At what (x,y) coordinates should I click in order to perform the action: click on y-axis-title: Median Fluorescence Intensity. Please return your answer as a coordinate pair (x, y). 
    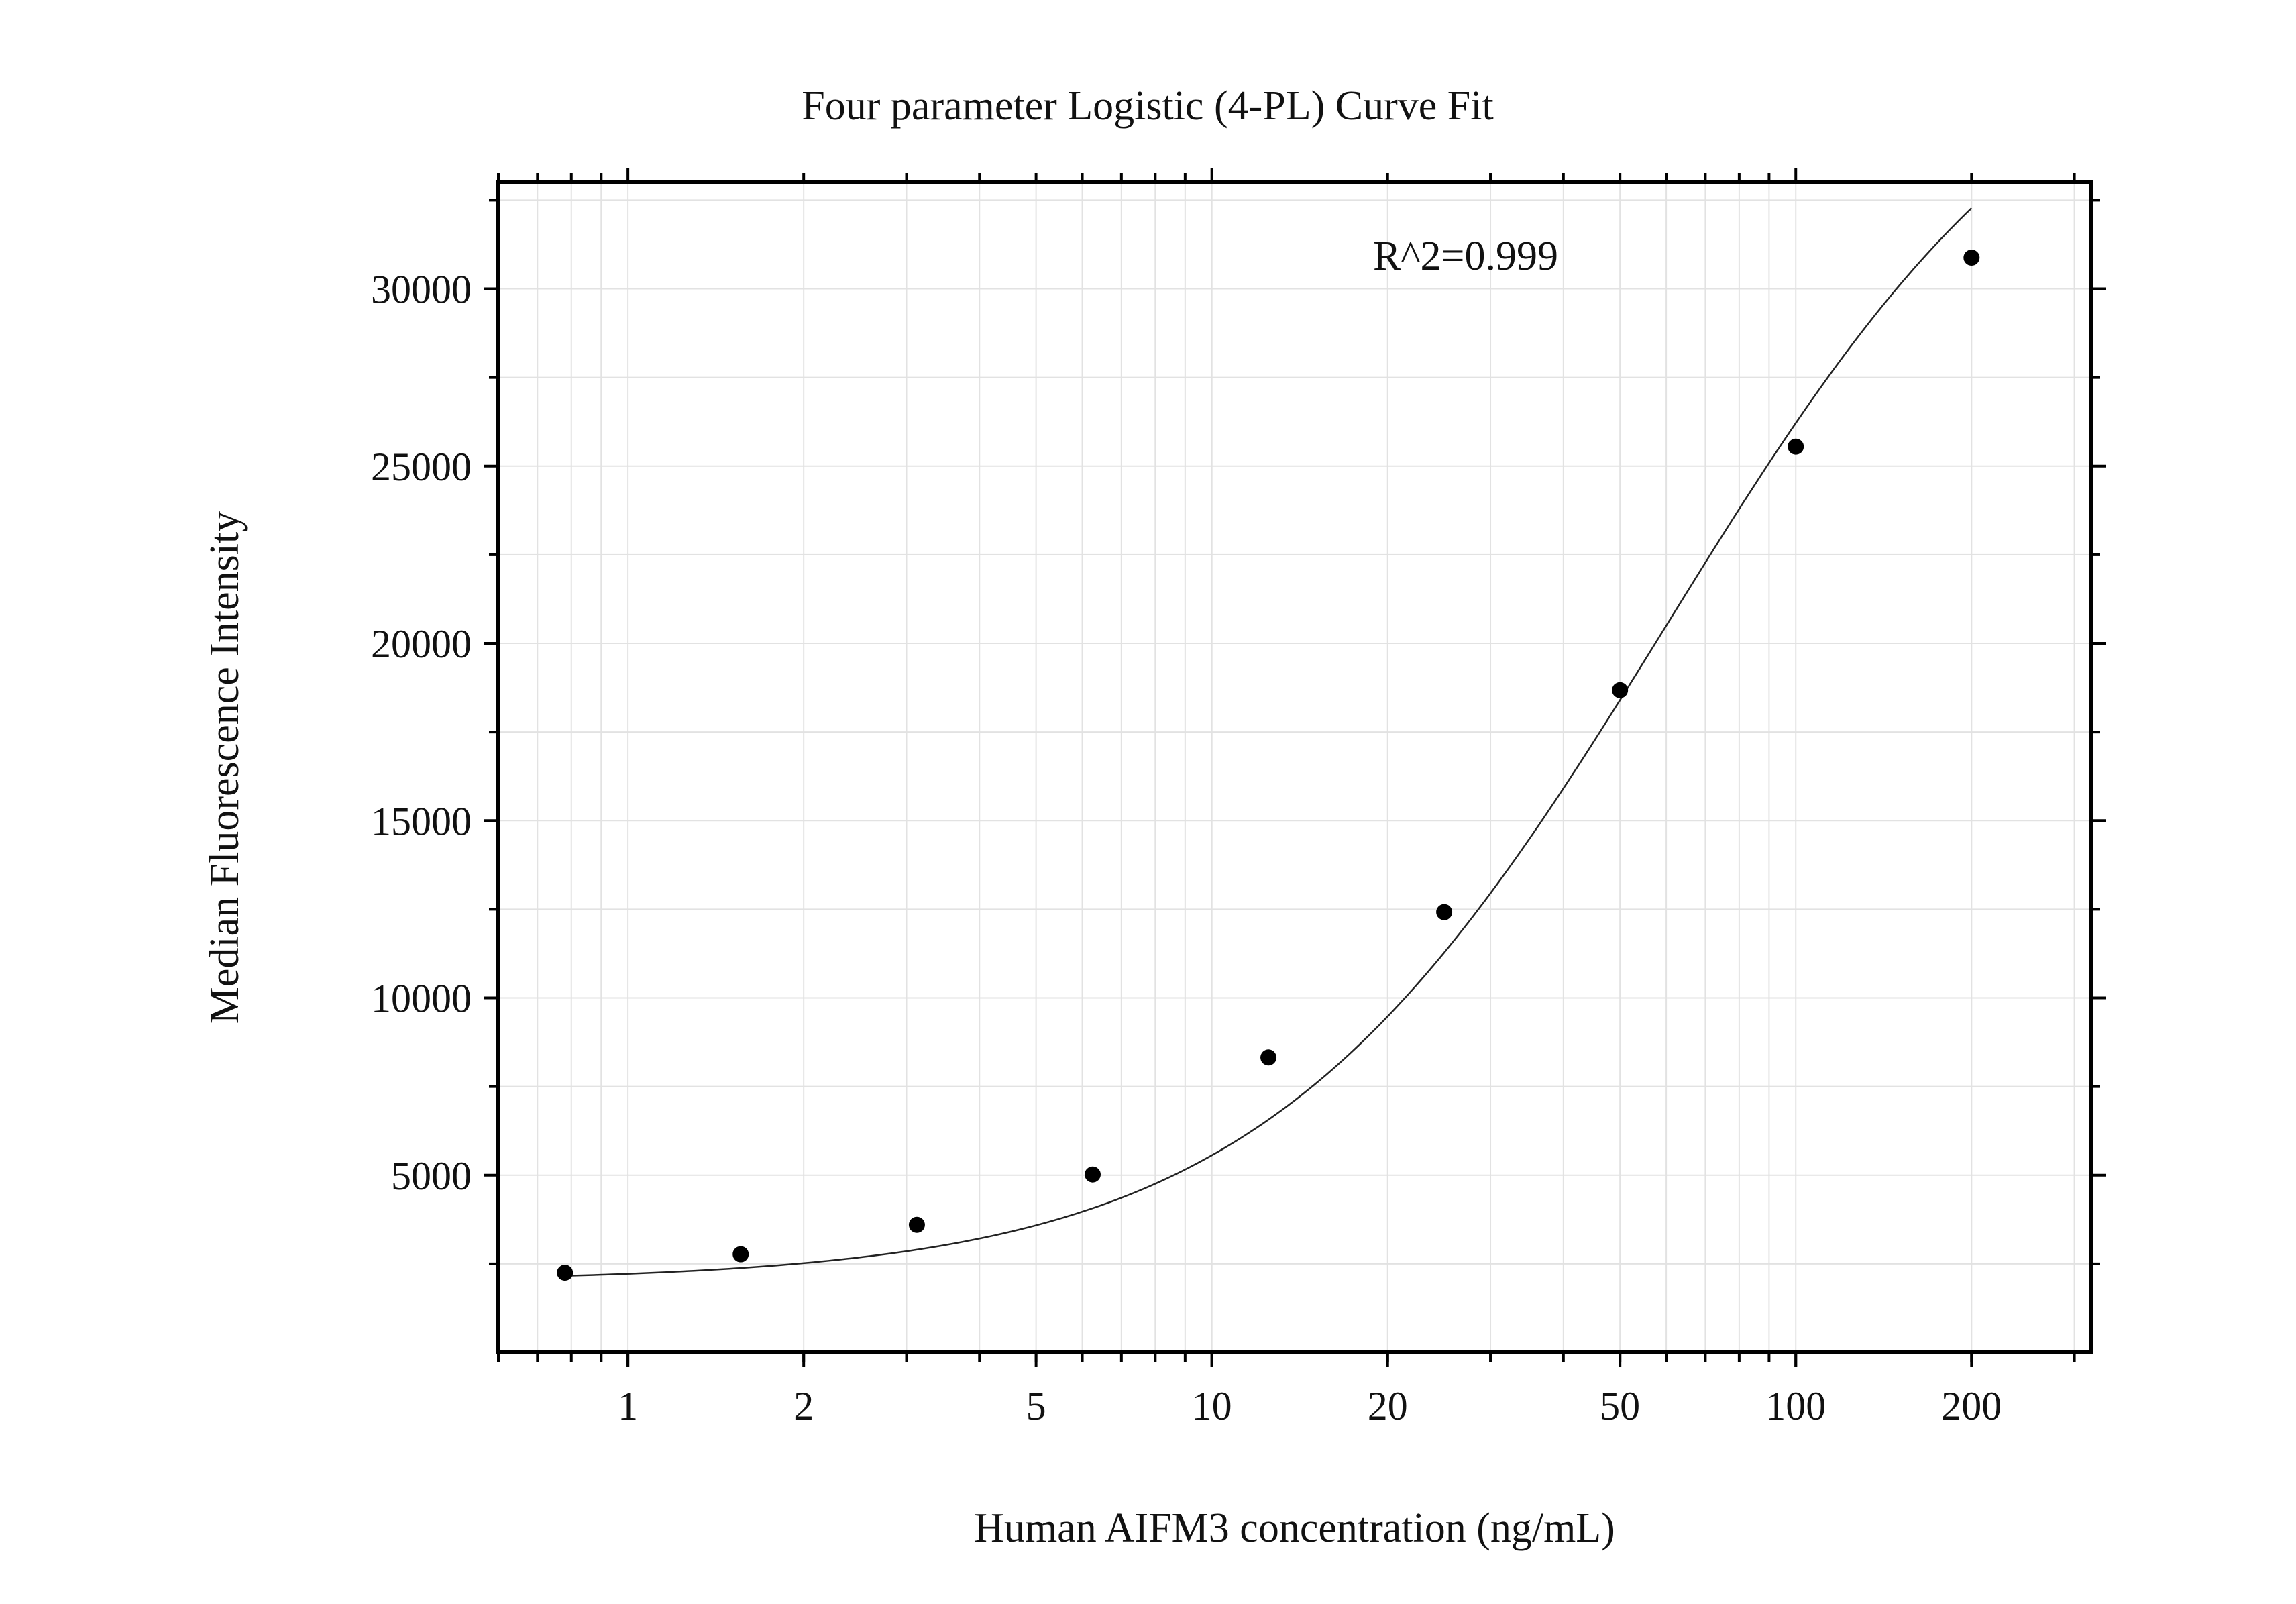
    Looking at the image, I should click on (225, 767).